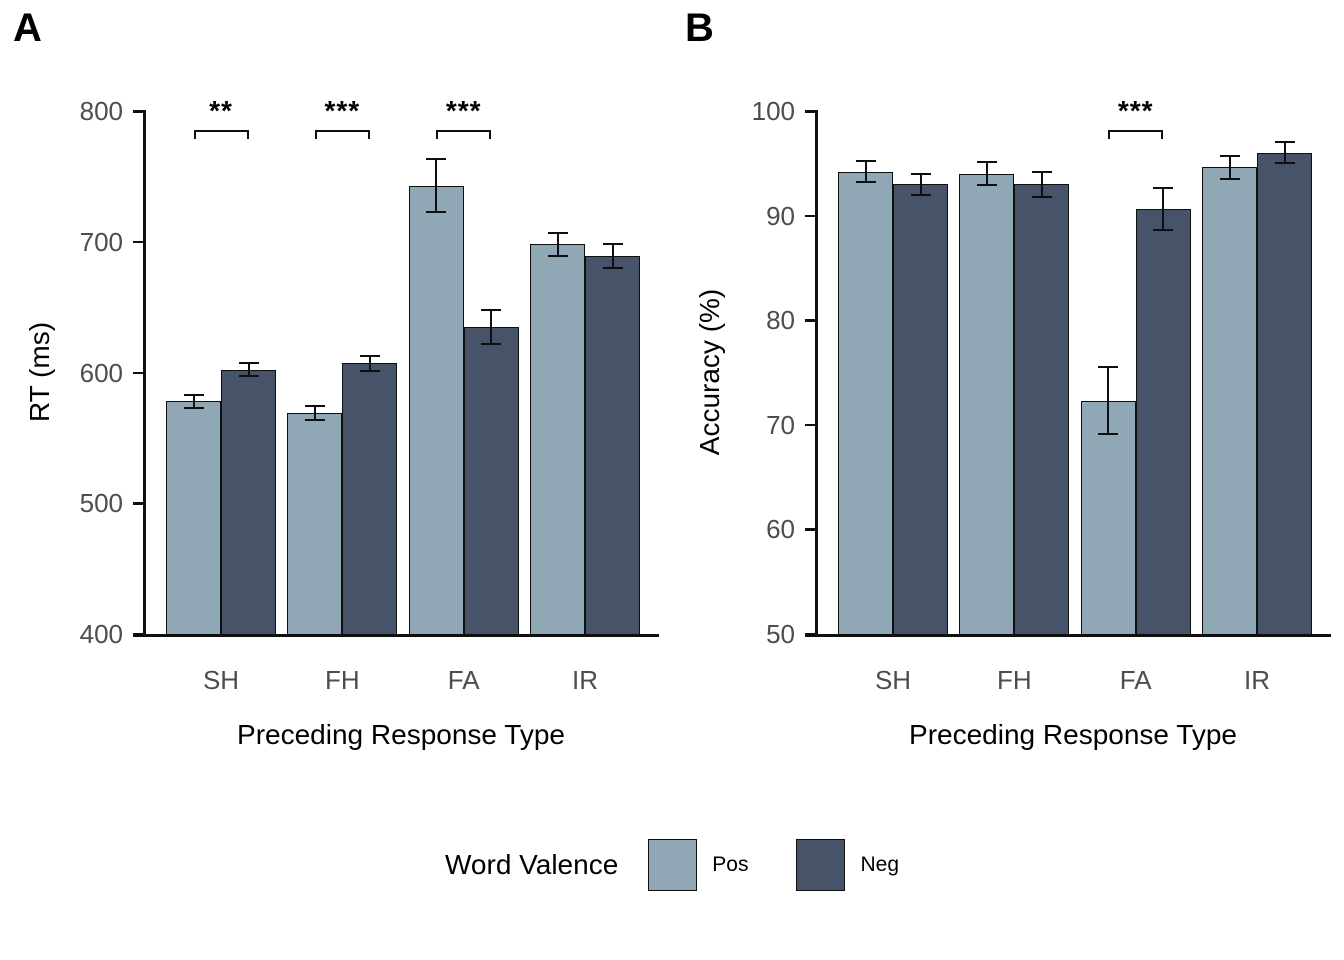  I want to click on sig-bracket-fa, so click(464, 131).